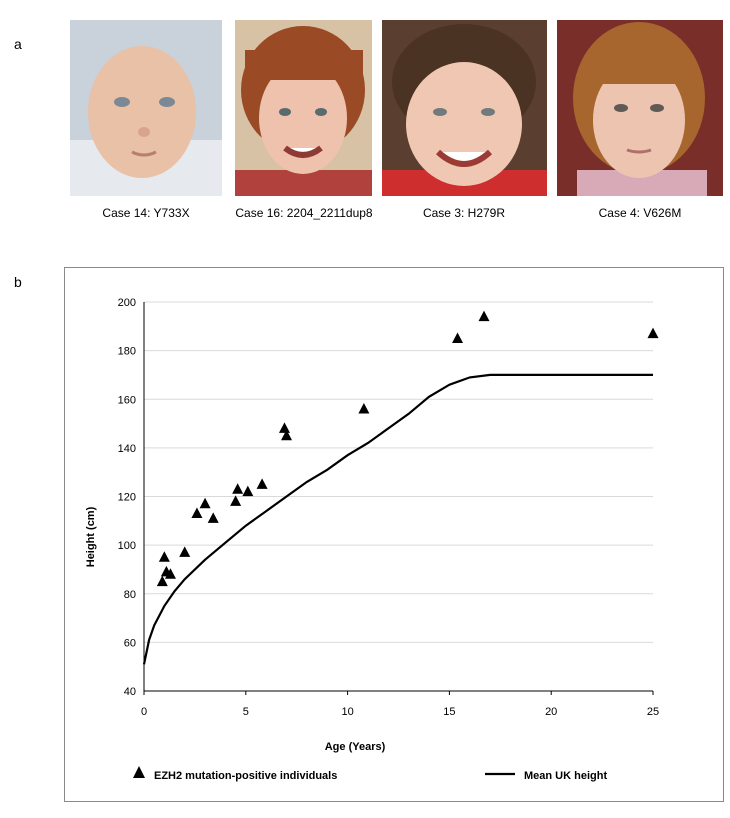  What do you see at coordinates (449, 712) in the screenshot?
I see `x-tick-label: 15` at bounding box center [449, 712].